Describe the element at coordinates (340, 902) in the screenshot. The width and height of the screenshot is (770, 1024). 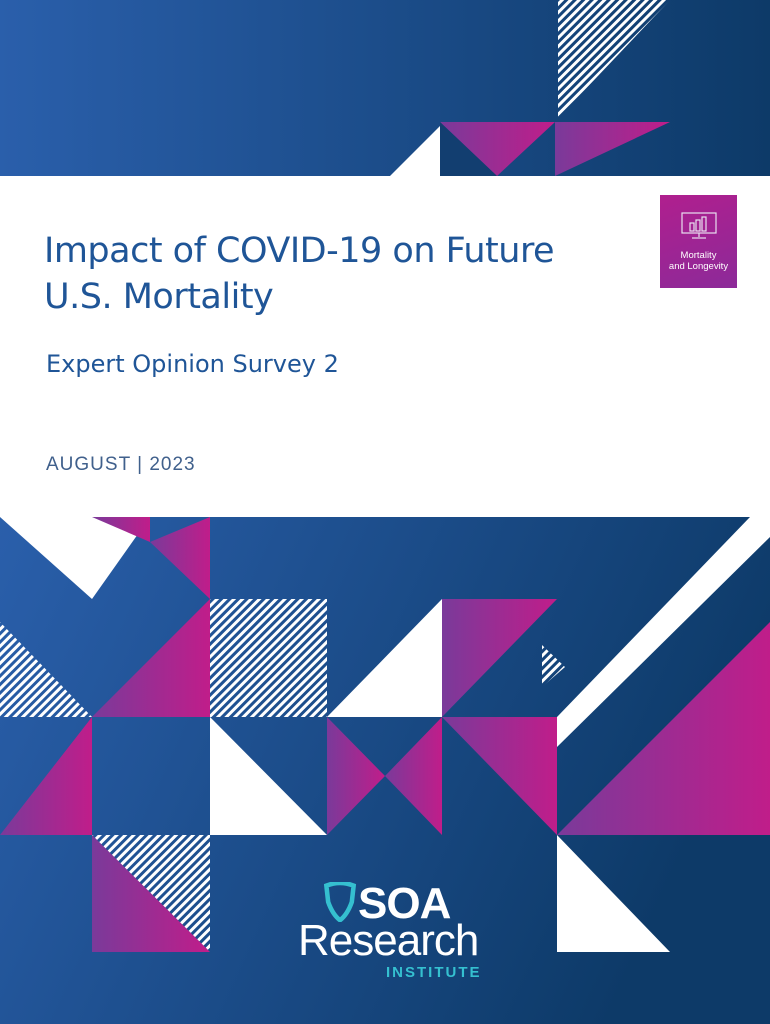
I see `shield-icon` at that location.